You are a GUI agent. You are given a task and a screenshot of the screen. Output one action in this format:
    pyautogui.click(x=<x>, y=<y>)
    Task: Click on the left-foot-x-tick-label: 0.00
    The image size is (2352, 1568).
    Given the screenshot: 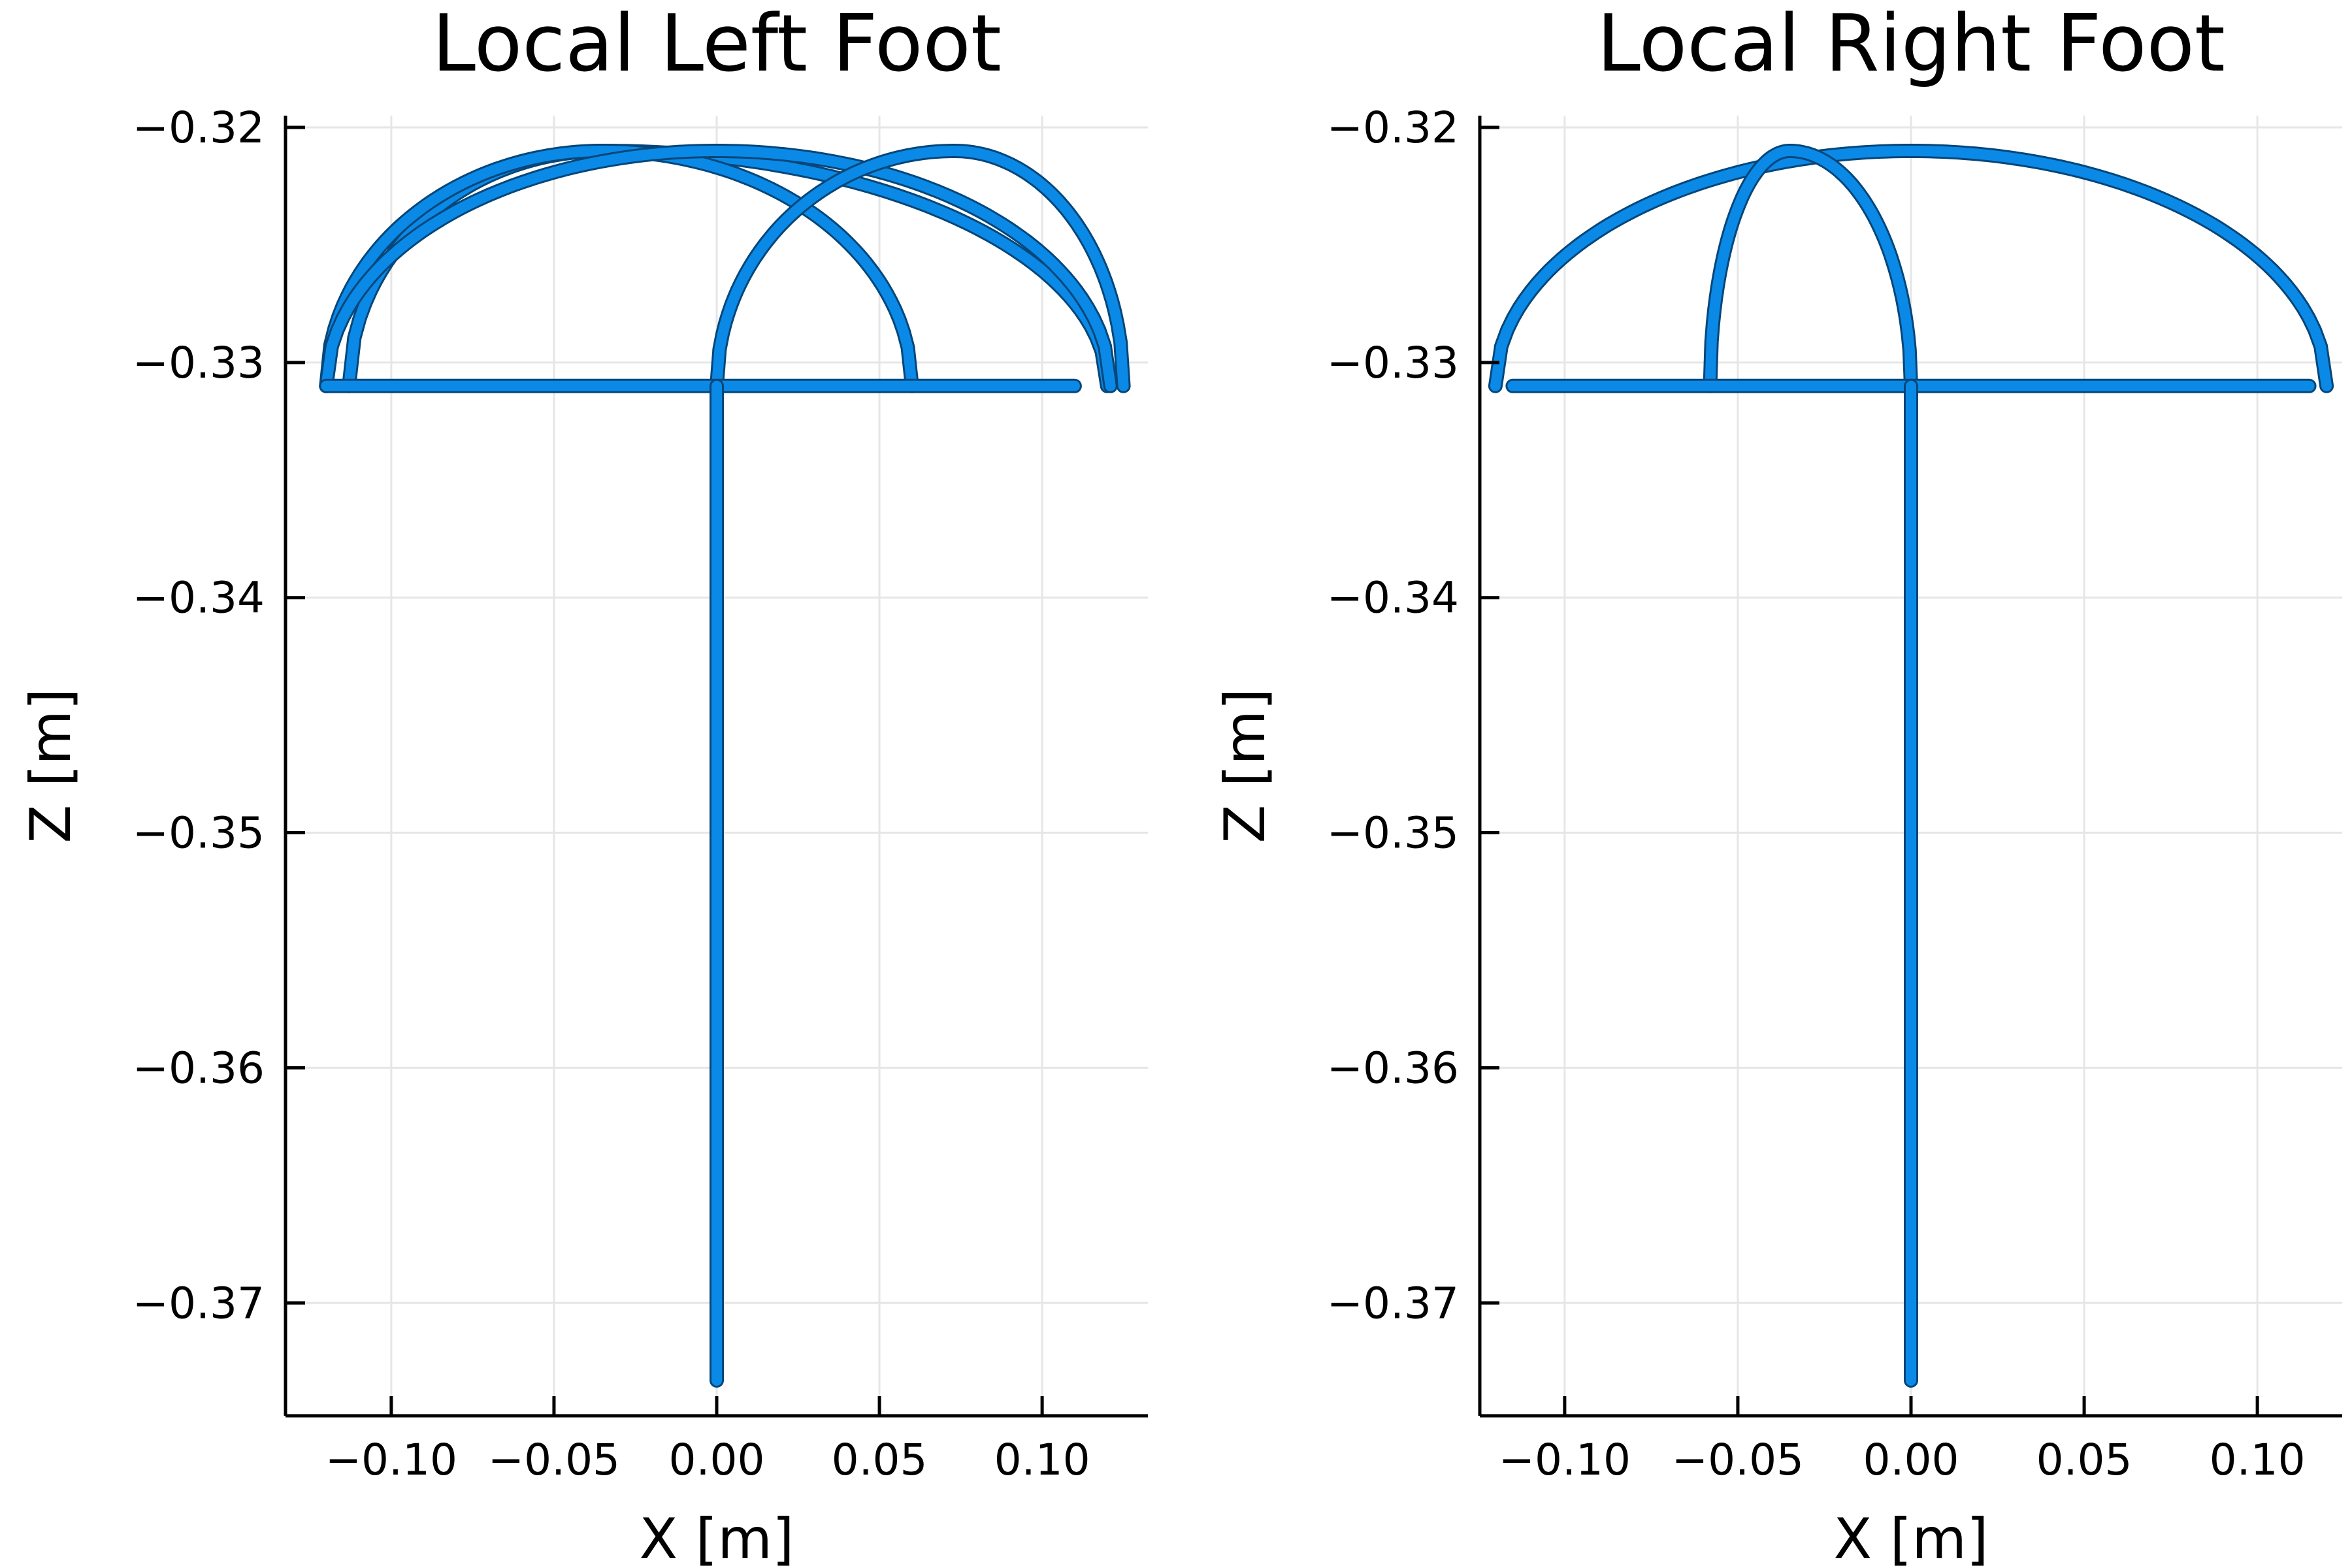 What is the action you would take?
    pyautogui.click(x=717, y=1460)
    